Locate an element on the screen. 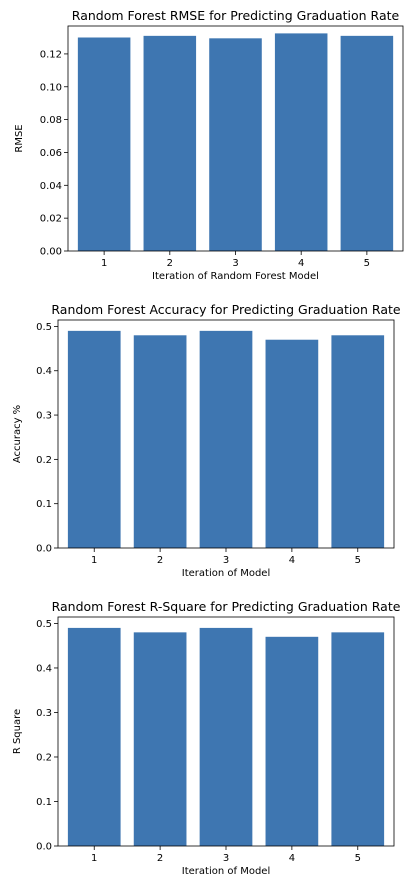 The height and width of the screenshot is (887, 418). y-tick-label: 0.06 is located at coordinates (51, 153).